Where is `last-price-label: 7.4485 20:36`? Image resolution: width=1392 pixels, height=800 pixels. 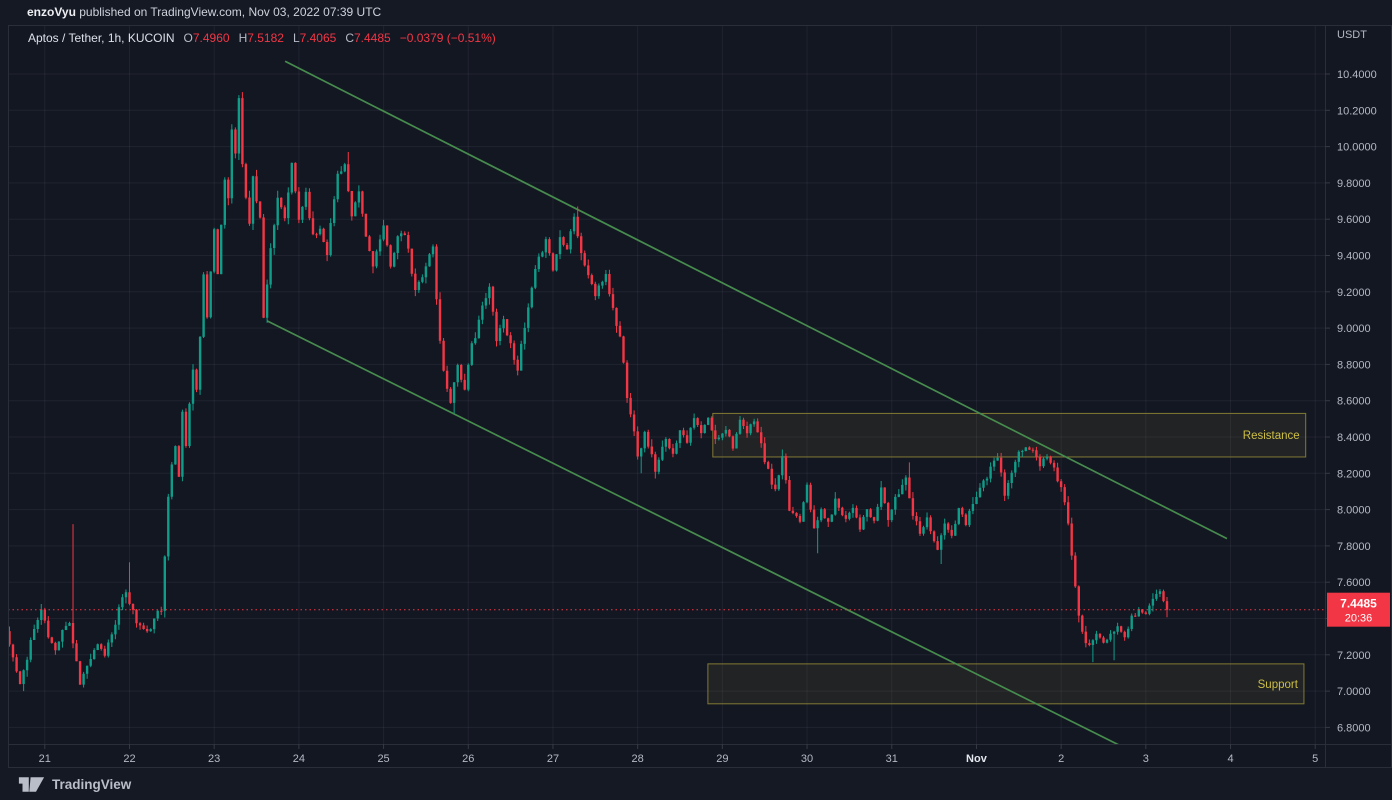 last-price-label: 7.4485 20:36 is located at coordinates (1358, 609).